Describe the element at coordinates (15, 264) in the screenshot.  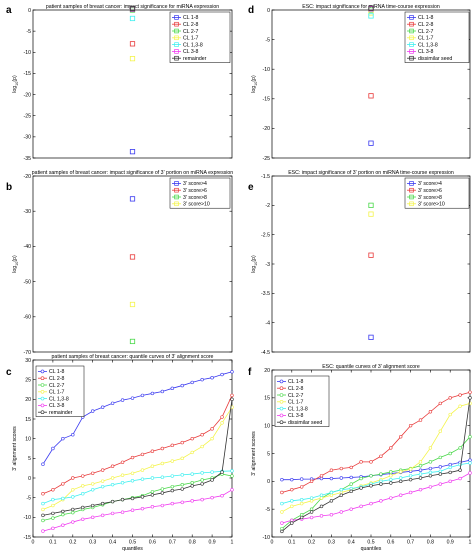
I see `y-axis-label: log10(p)` at that location.